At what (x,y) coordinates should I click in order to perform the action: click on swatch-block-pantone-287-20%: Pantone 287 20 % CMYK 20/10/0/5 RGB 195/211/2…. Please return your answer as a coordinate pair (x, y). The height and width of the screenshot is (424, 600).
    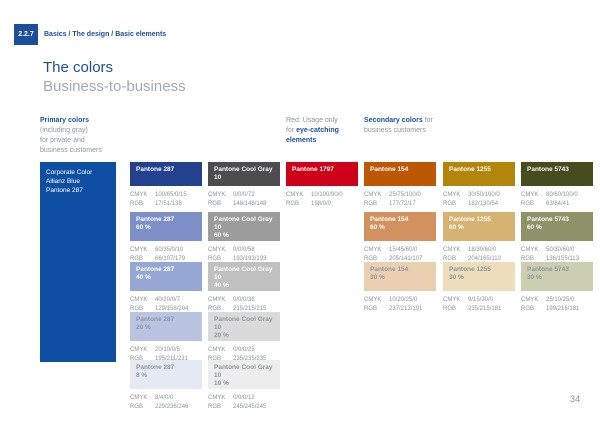
    Looking at the image, I should click on (166, 338).